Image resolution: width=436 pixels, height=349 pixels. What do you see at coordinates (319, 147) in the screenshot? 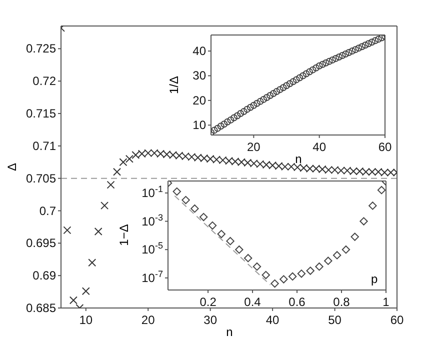
I see `x-tick-label: 40` at bounding box center [319, 147].